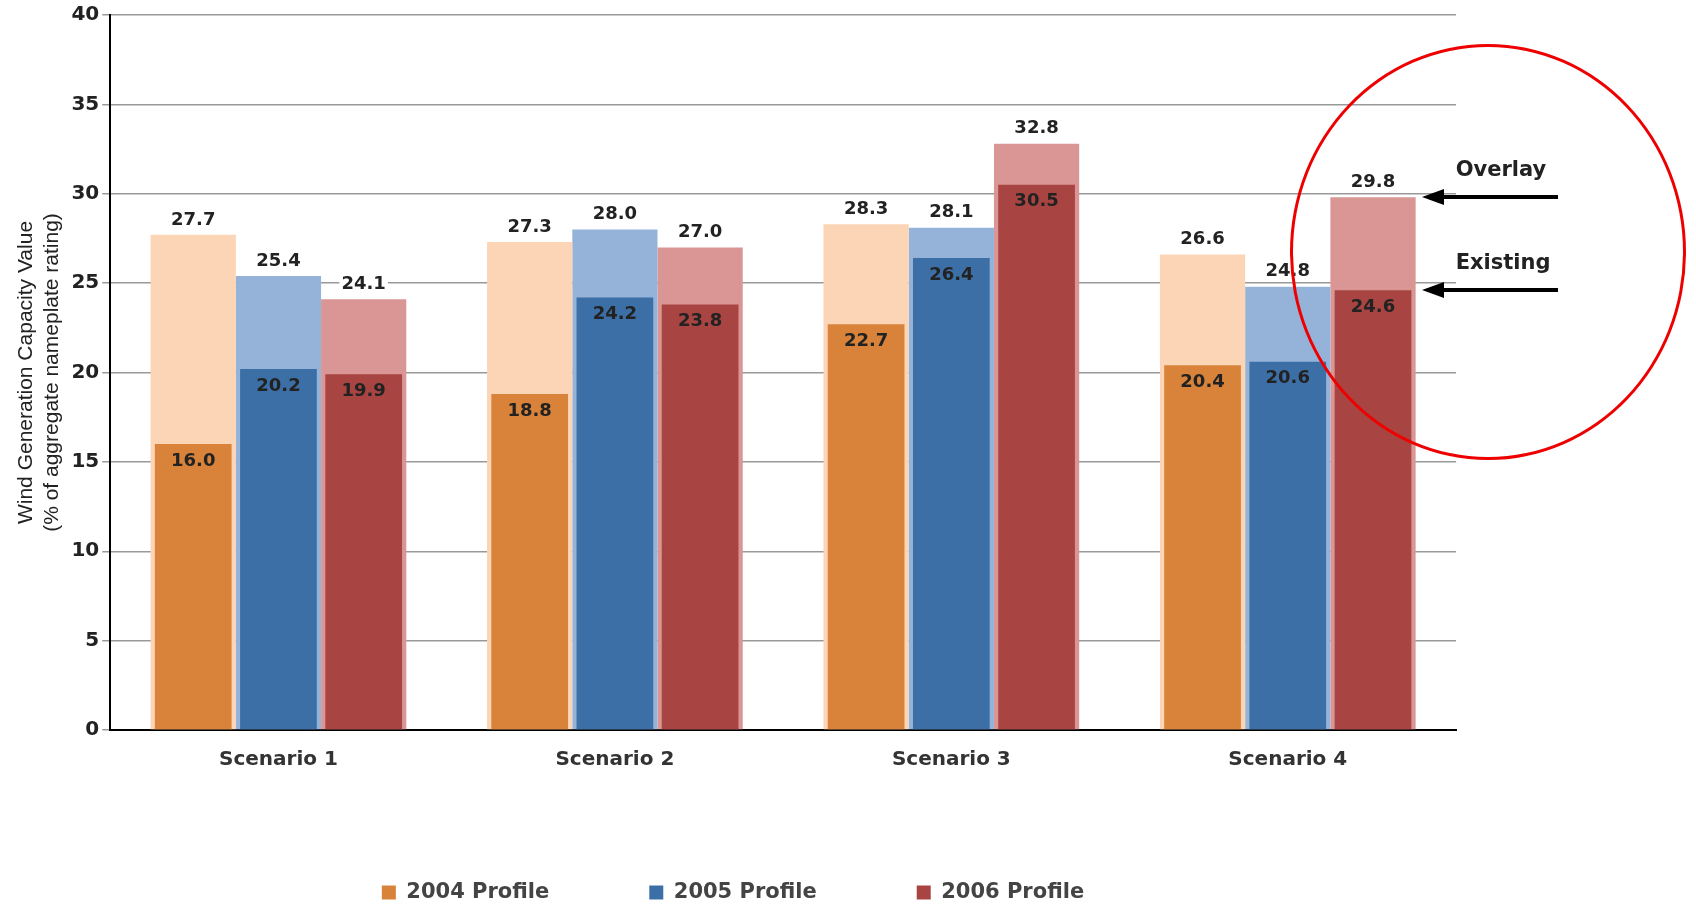 Image resolution: width=1696 pixels, height=913 pixels. What do you see at coordinates (951, 211) in the screenshot?
I see `data-label: 28.1` at bounding box center [951, 211].